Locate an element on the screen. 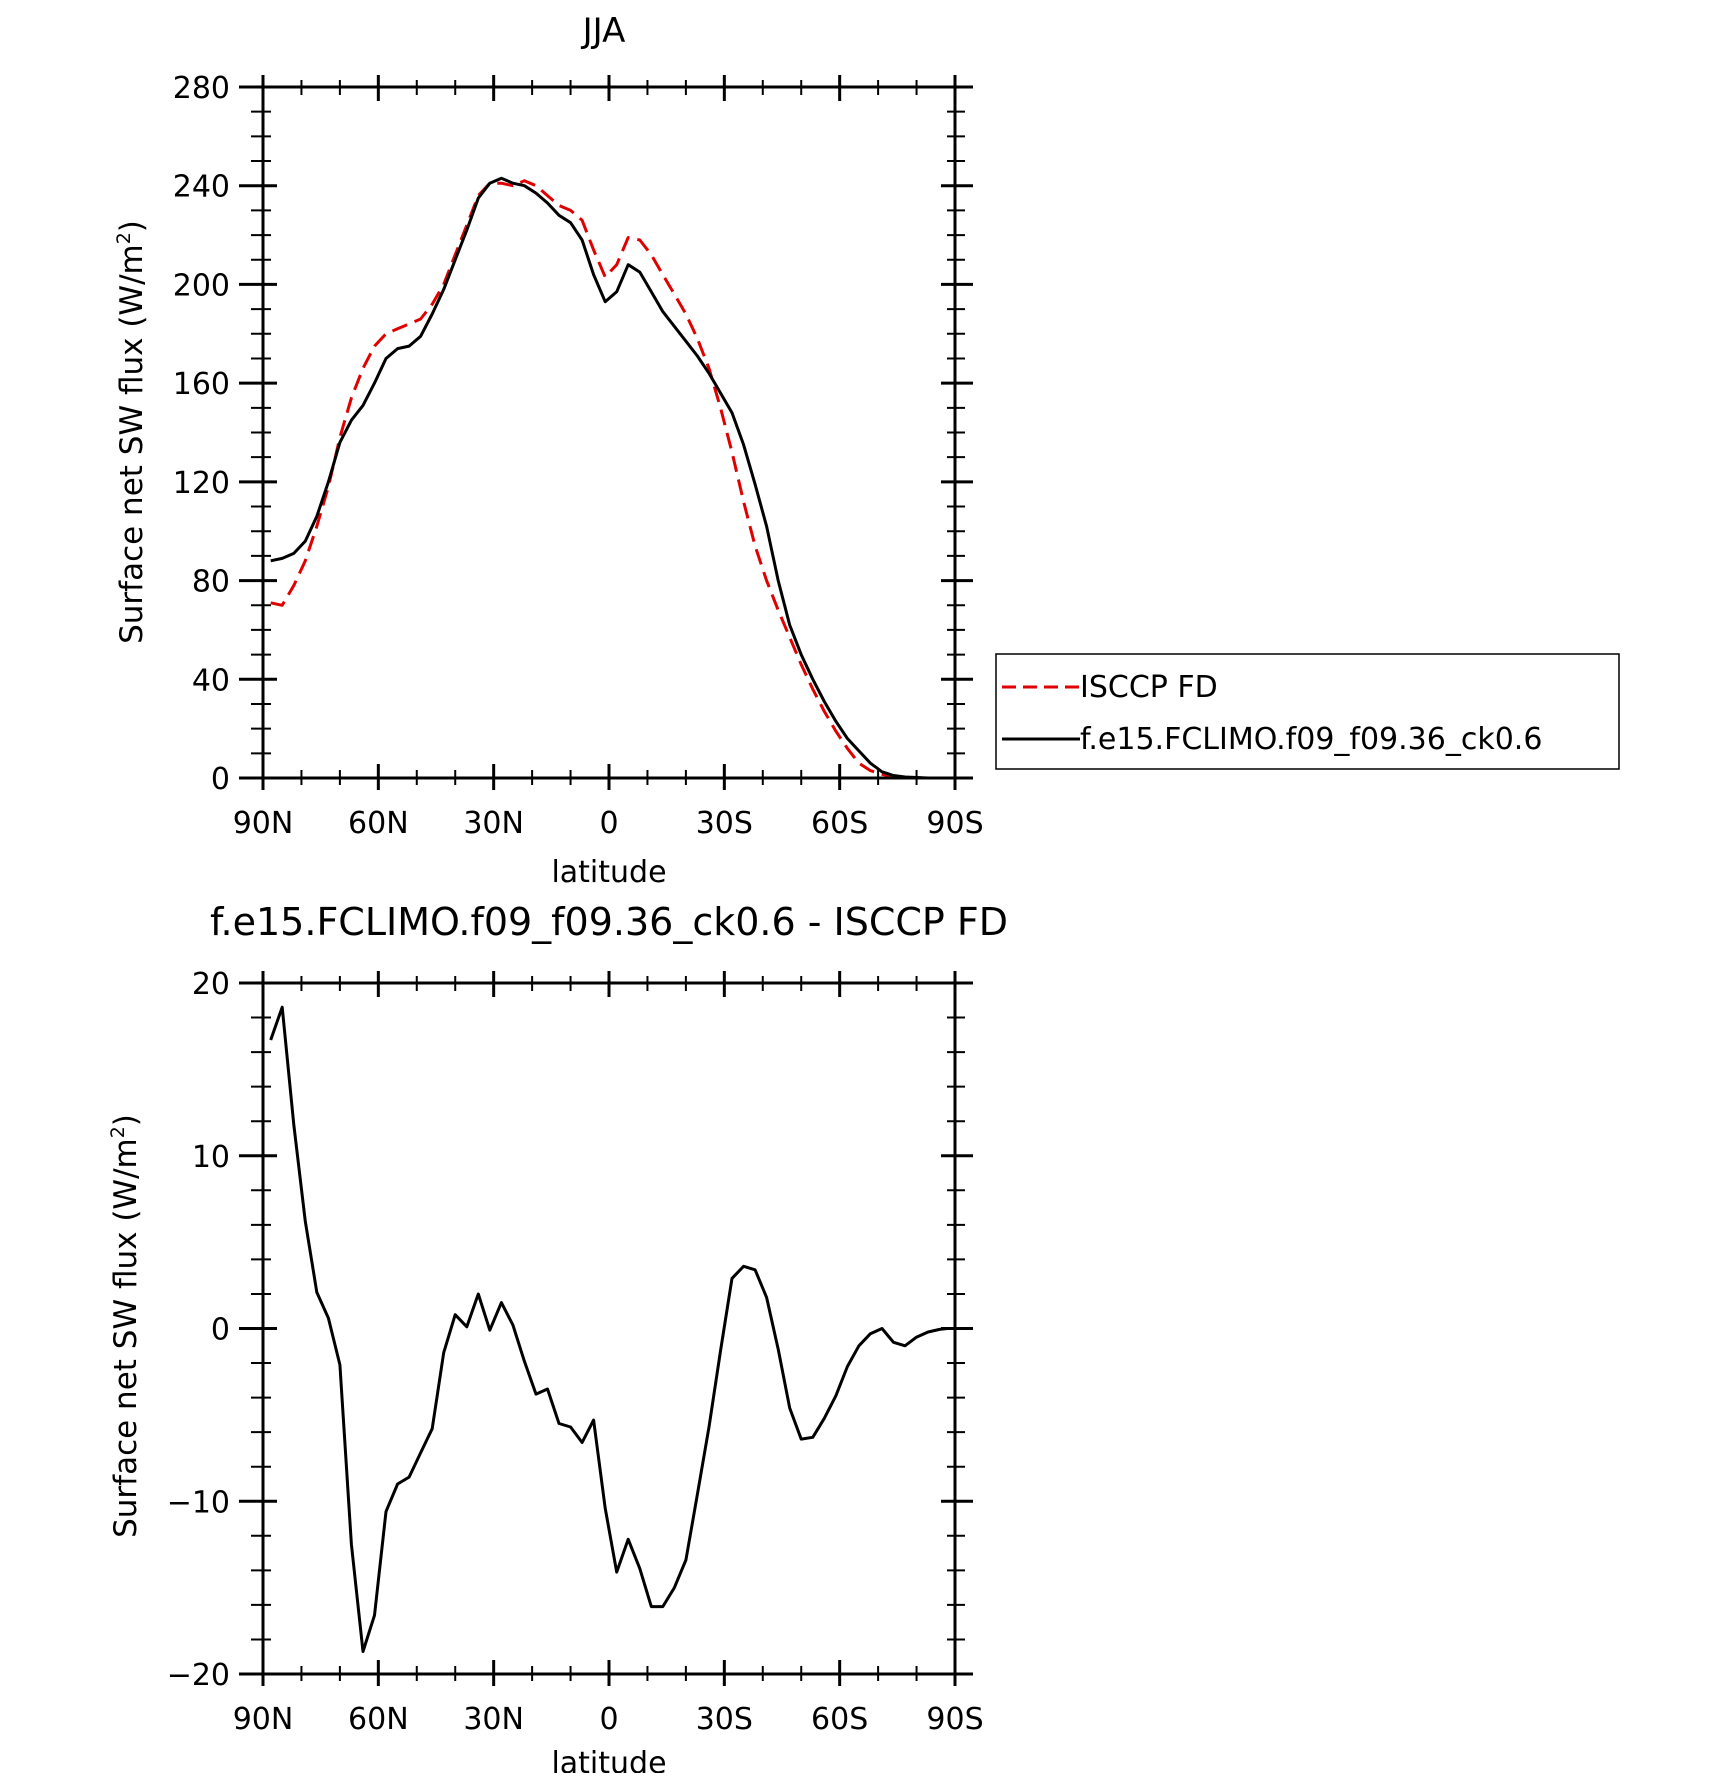  y-tick-label: −10 is located at coordinates (198, 1502).